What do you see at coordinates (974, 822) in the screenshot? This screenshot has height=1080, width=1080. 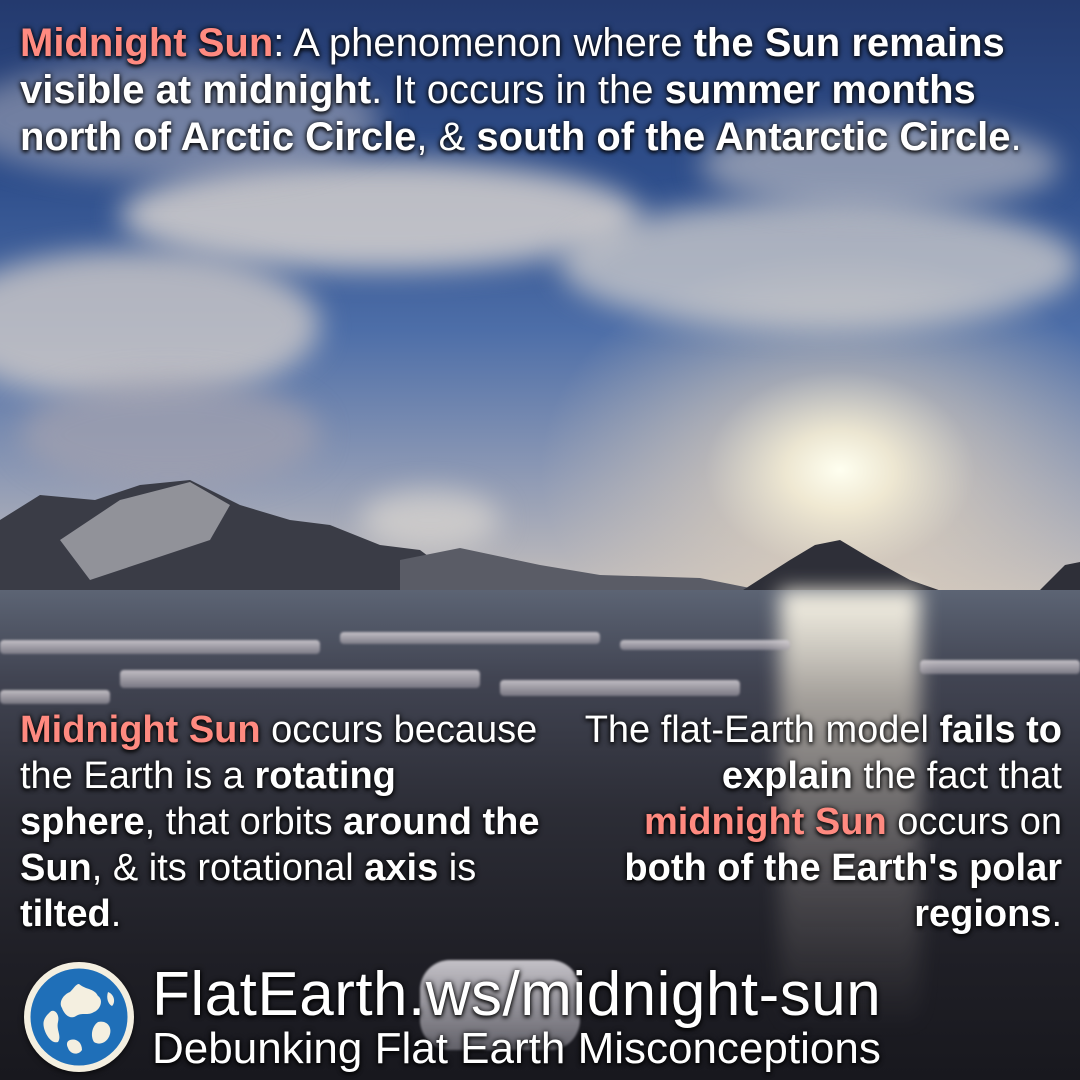 I see `right-caption-text: occurs on` at bounding box center [974, 822].